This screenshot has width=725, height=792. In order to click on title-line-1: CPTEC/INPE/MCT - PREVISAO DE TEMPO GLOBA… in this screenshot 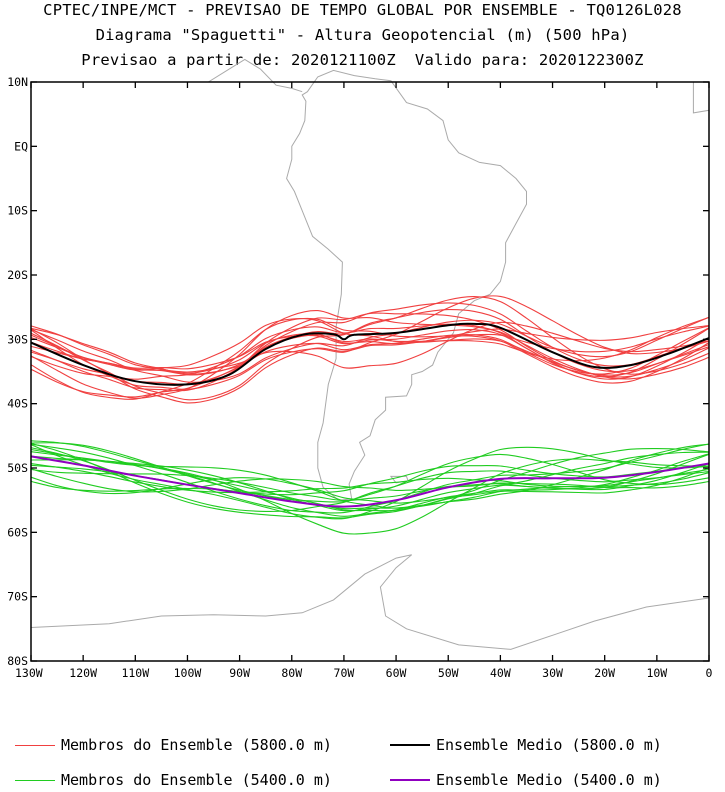, I will do `click(362, 10)`.